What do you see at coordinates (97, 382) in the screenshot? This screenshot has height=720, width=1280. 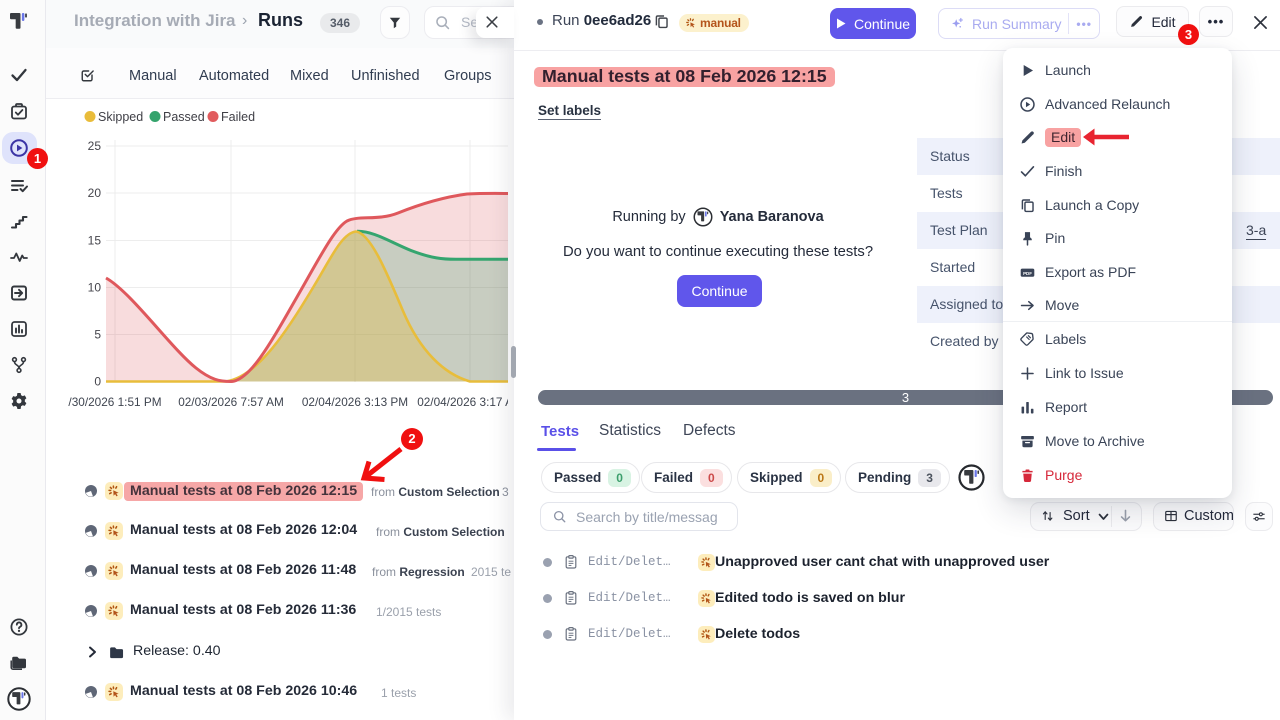 I see `svg-text: 0` at bounding box center [97, 382].